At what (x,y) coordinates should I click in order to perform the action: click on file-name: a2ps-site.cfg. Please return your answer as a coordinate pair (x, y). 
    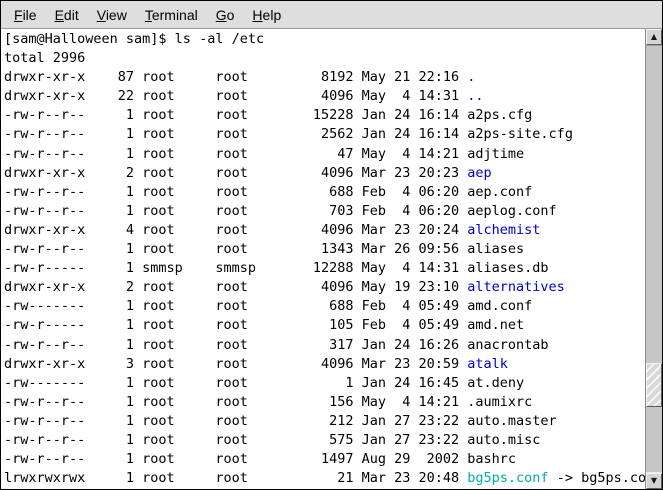
    Looking at the image, I should click on (520, 134).